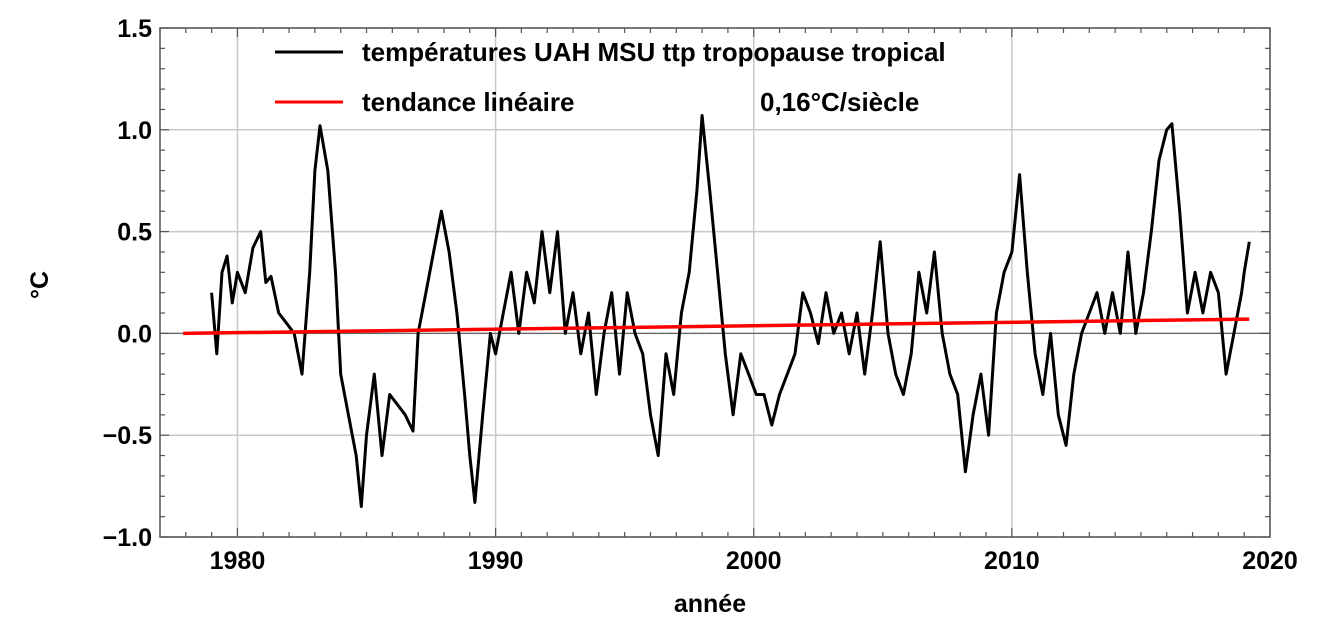 The height and width of the screenshot is (634, 1342). I want to click on y-tick-label: 0.0, so click(134, 334).